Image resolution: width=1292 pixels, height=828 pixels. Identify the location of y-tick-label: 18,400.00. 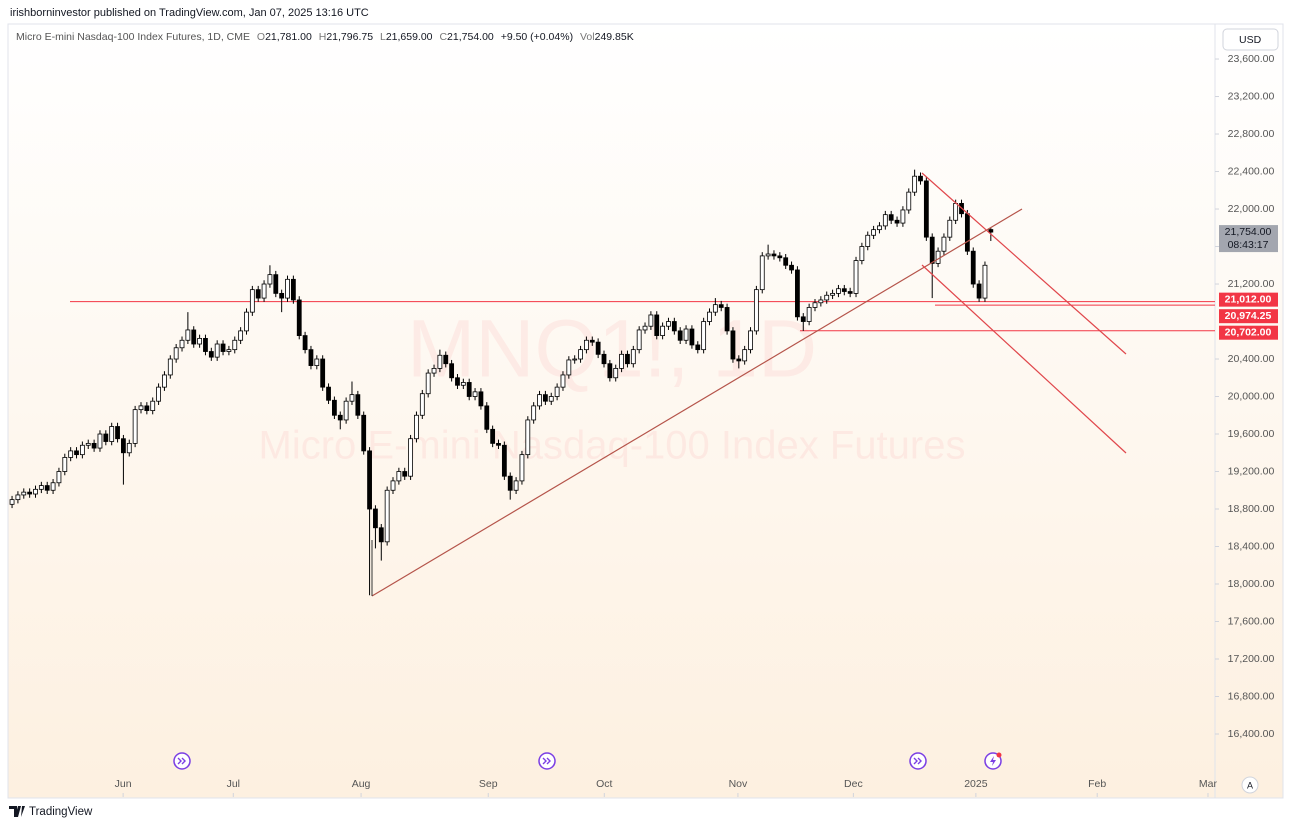
(1251, 546).